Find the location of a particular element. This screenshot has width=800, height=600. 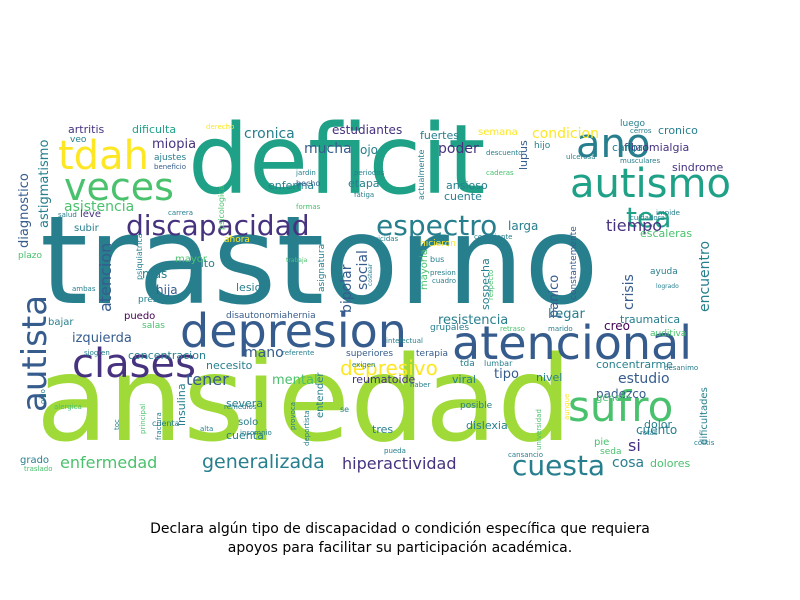

cloud-word: carga is located at coordinates (627, 147).